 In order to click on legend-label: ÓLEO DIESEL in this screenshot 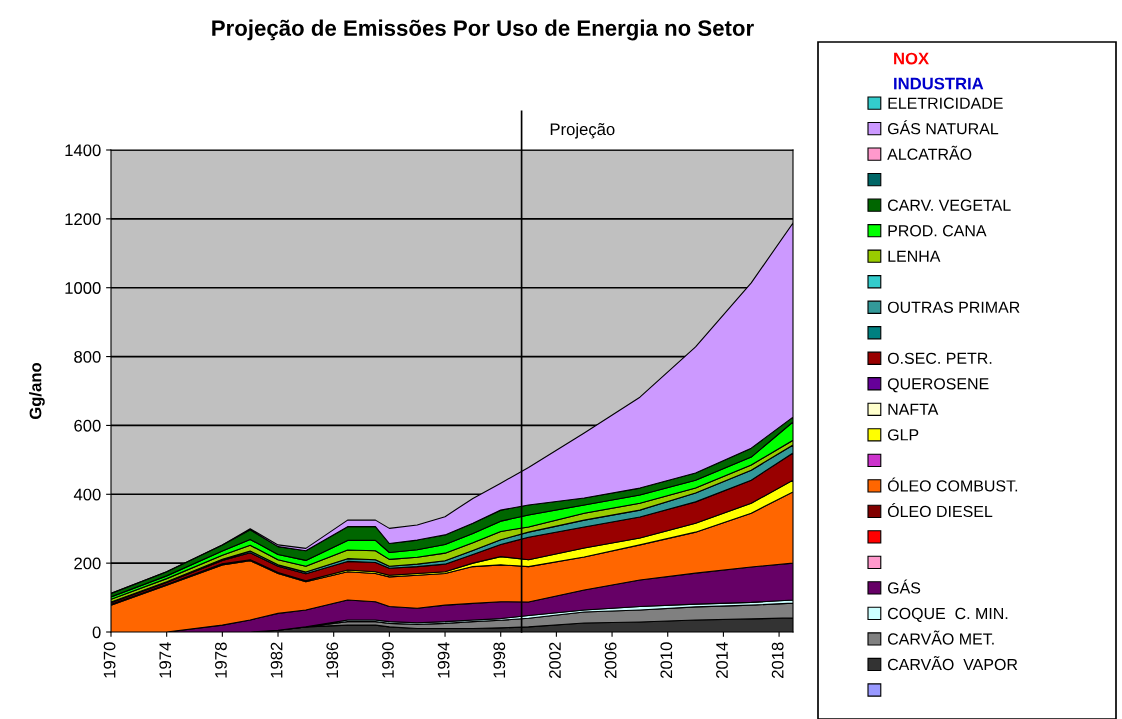, I will do `click(940, 510)`.